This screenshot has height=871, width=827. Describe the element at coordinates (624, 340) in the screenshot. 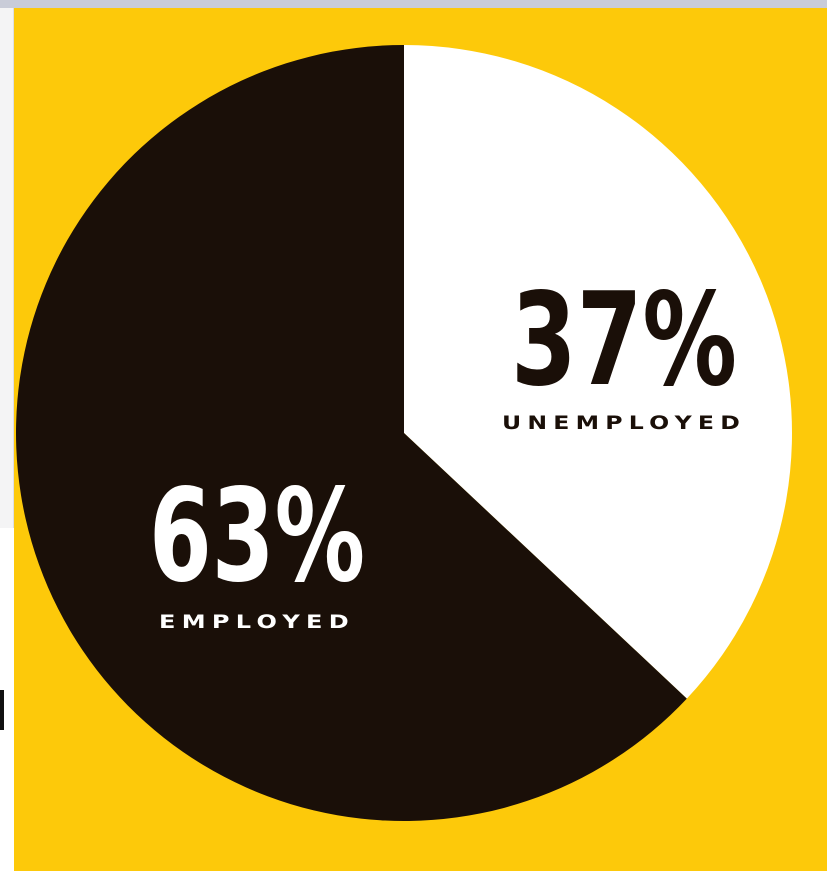

I see `slice-value-unemployed: 37%` at that location.